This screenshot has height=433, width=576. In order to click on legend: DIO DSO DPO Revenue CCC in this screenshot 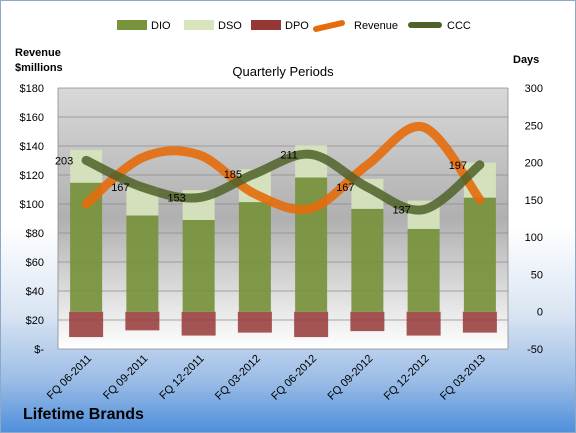, I will do `click(294, 26)`.